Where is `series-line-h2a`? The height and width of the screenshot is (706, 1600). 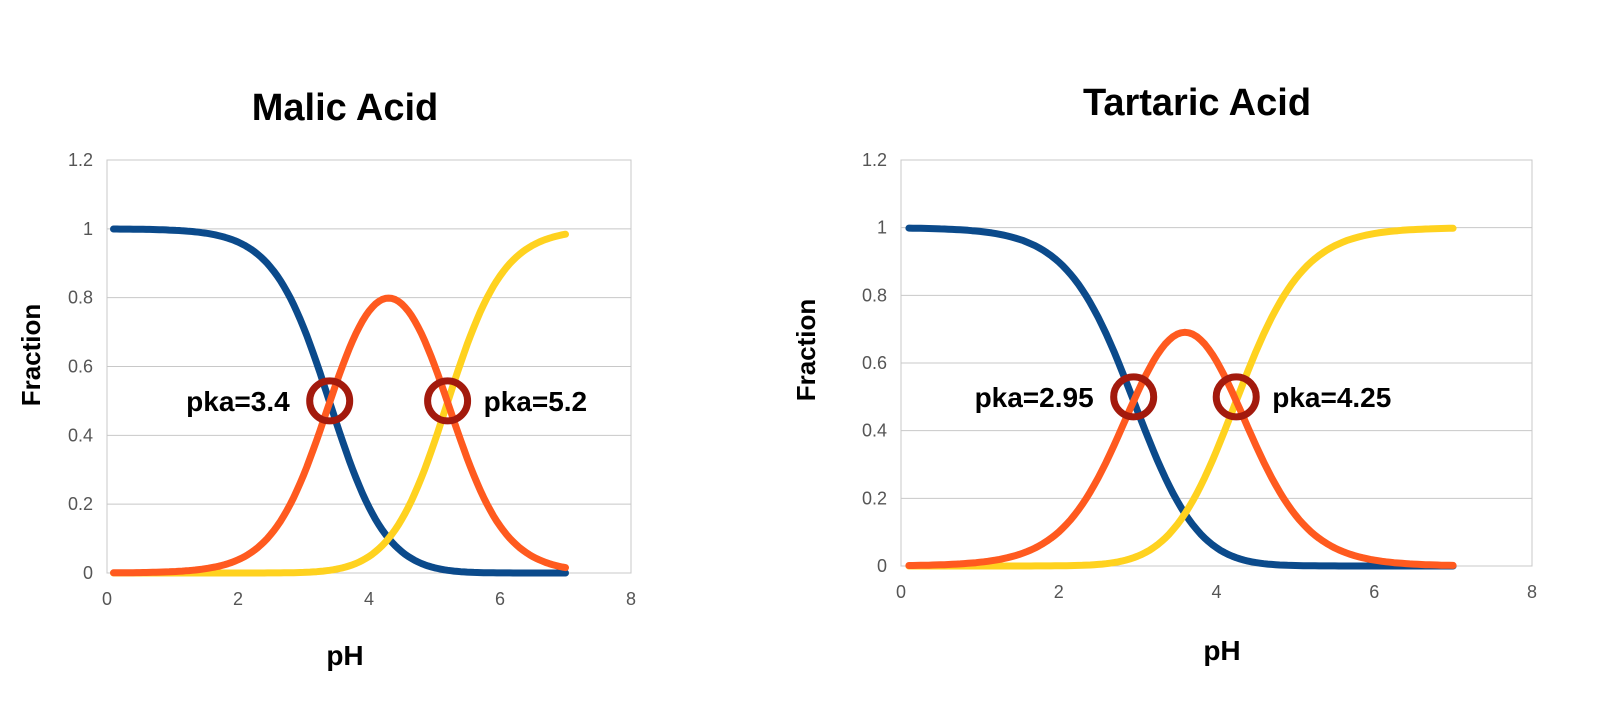 series-line-h2a is located at coordinates (339, 401).